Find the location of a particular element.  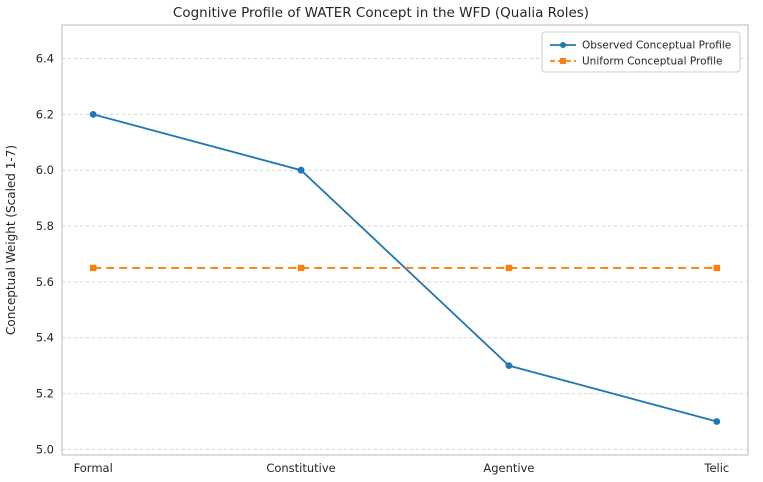

y-tick-label: 5.2 is located at coordinates (45, 394).